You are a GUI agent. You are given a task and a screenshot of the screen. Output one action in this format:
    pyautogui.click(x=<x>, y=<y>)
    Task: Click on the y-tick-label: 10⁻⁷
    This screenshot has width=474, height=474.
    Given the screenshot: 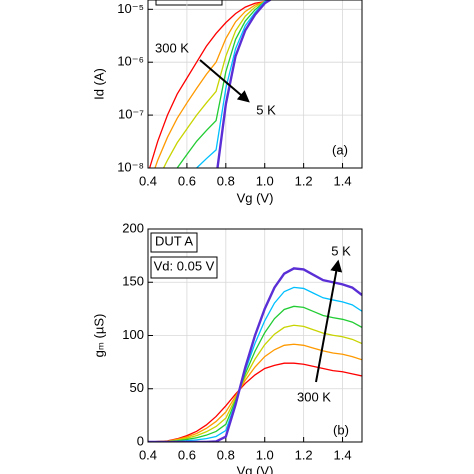 What is the action you would take?
    pyautogui.click(x=131, y=114)
    